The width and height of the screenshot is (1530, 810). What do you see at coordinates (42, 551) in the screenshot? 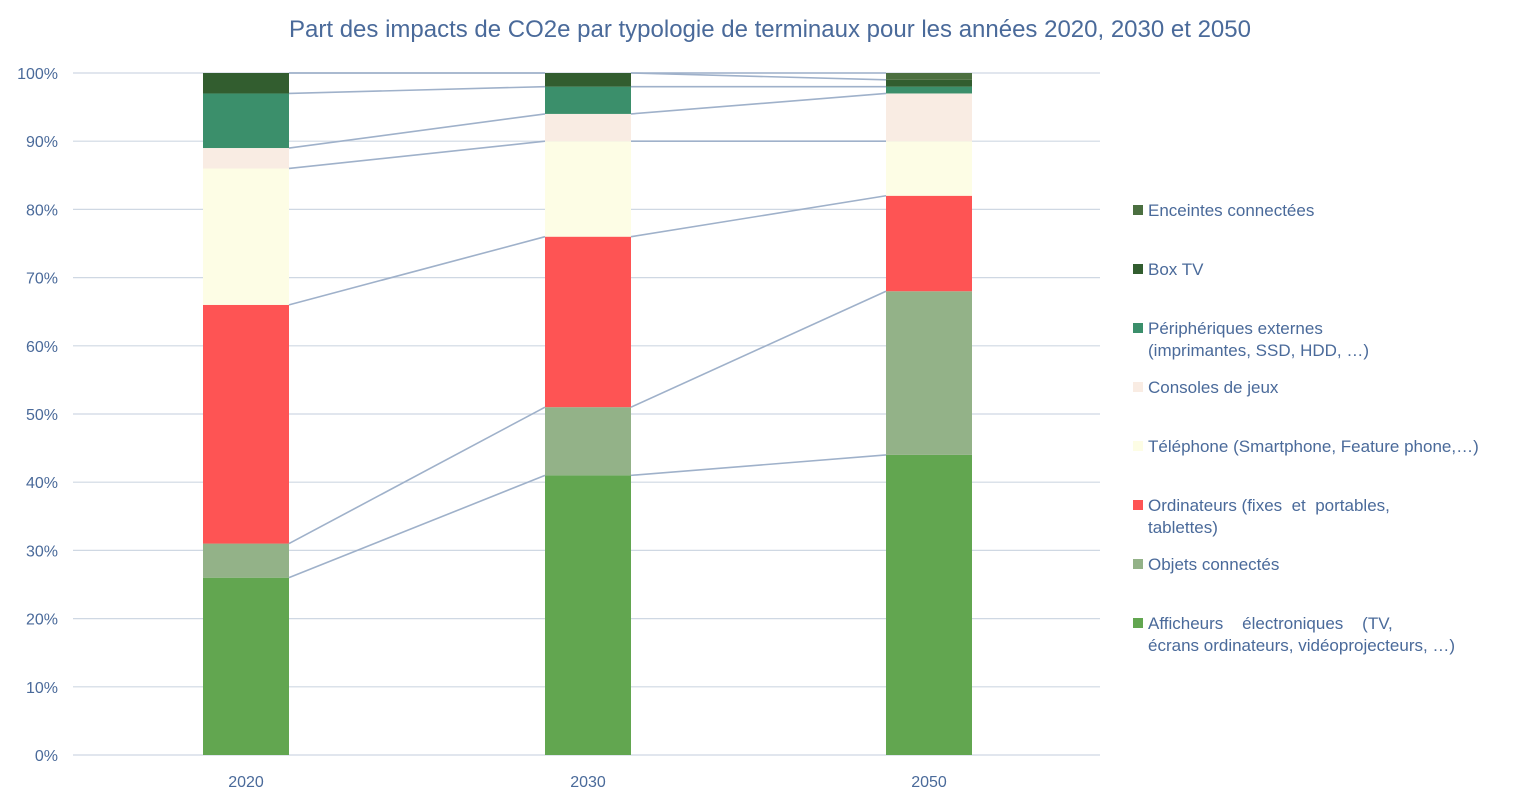
I see `y-tick-label: 30%` at bounding box center [42, 551].